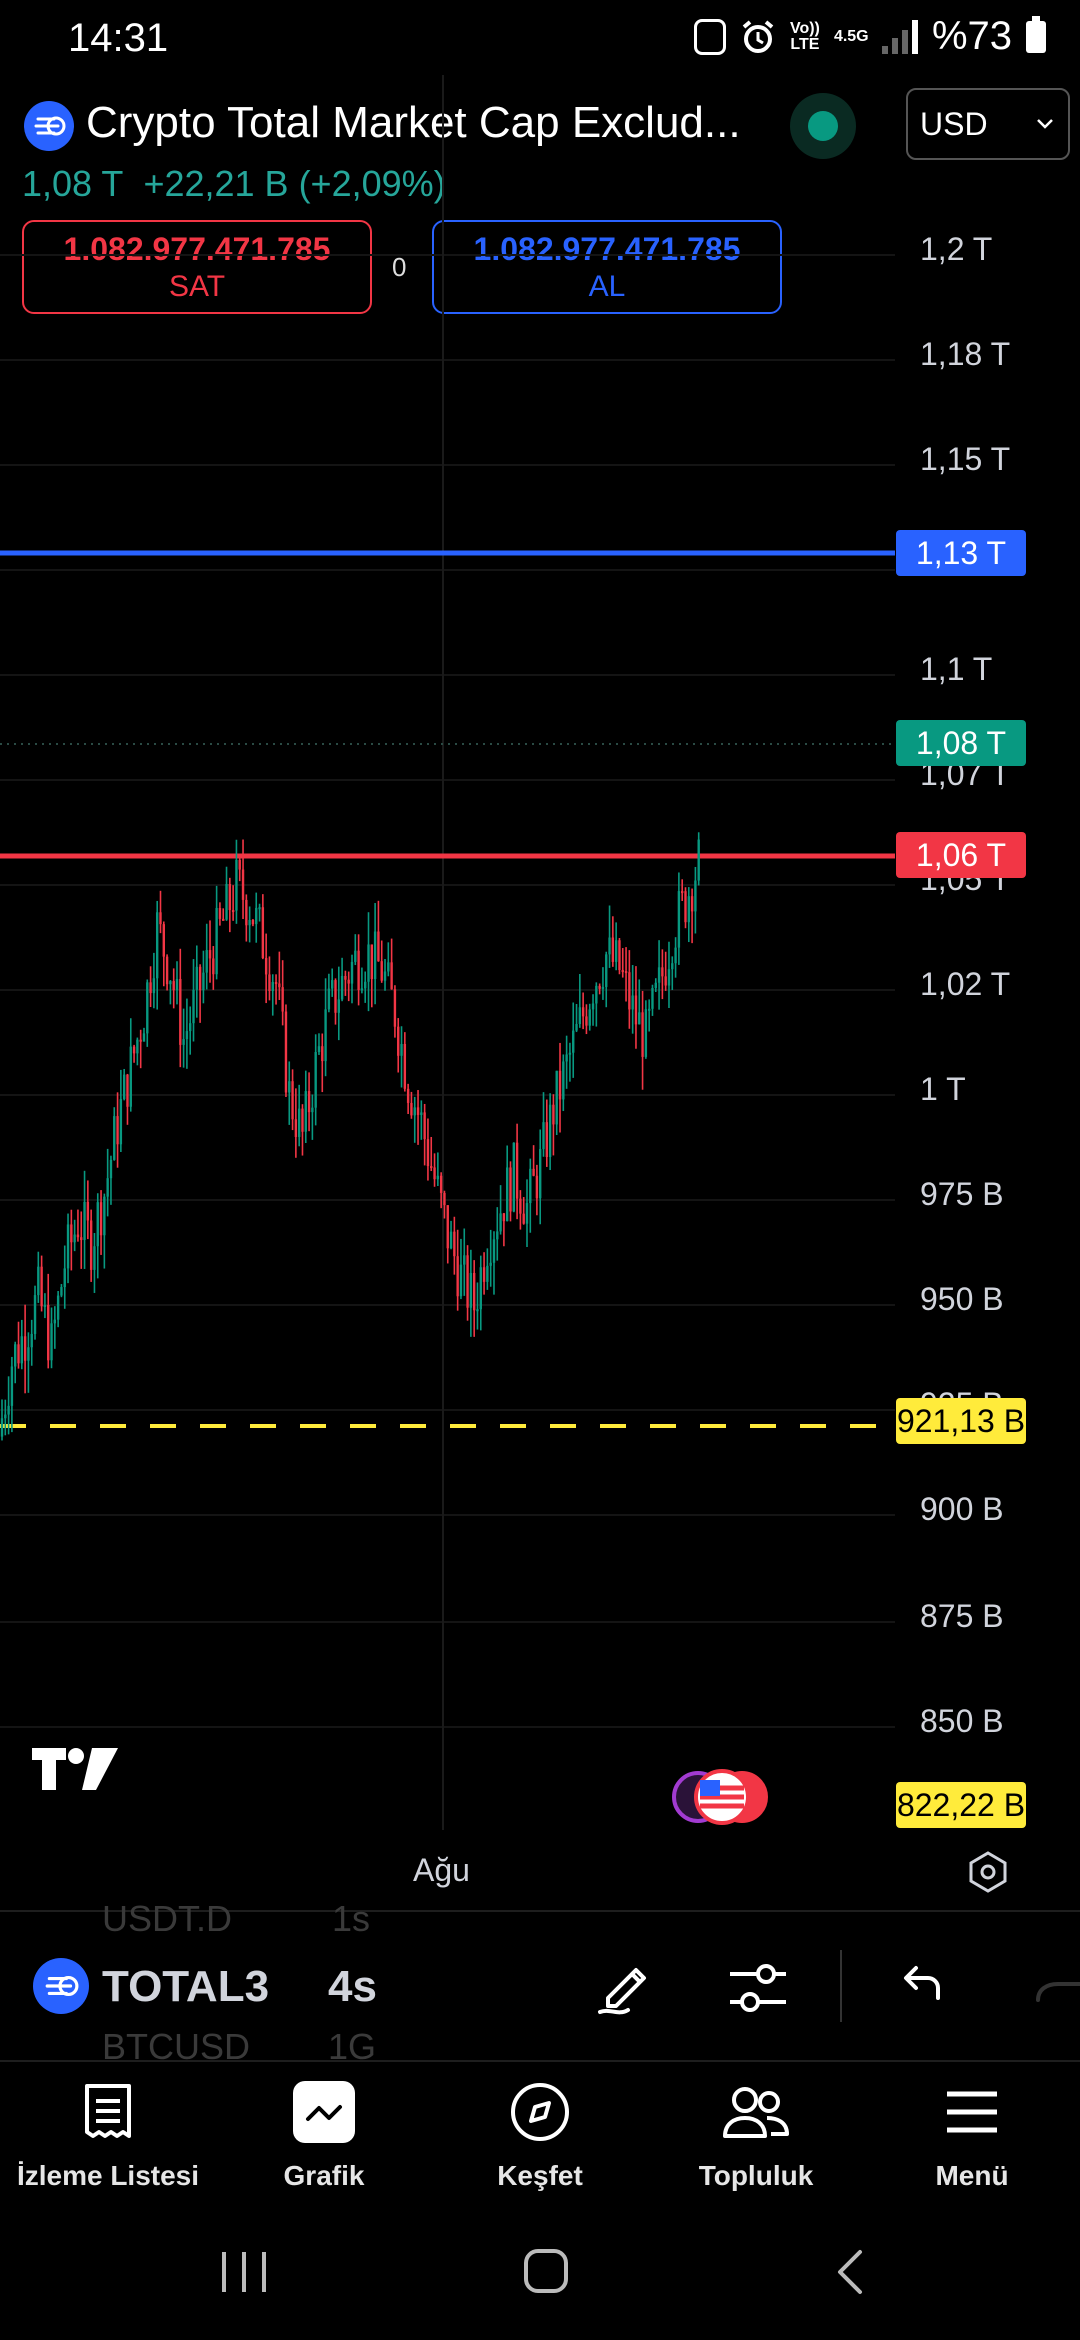 This screenshot has height=2340, width=1080. Describe the element at coordinates (921, 1985) in the screenshot. I see `undo-icon` at that location.